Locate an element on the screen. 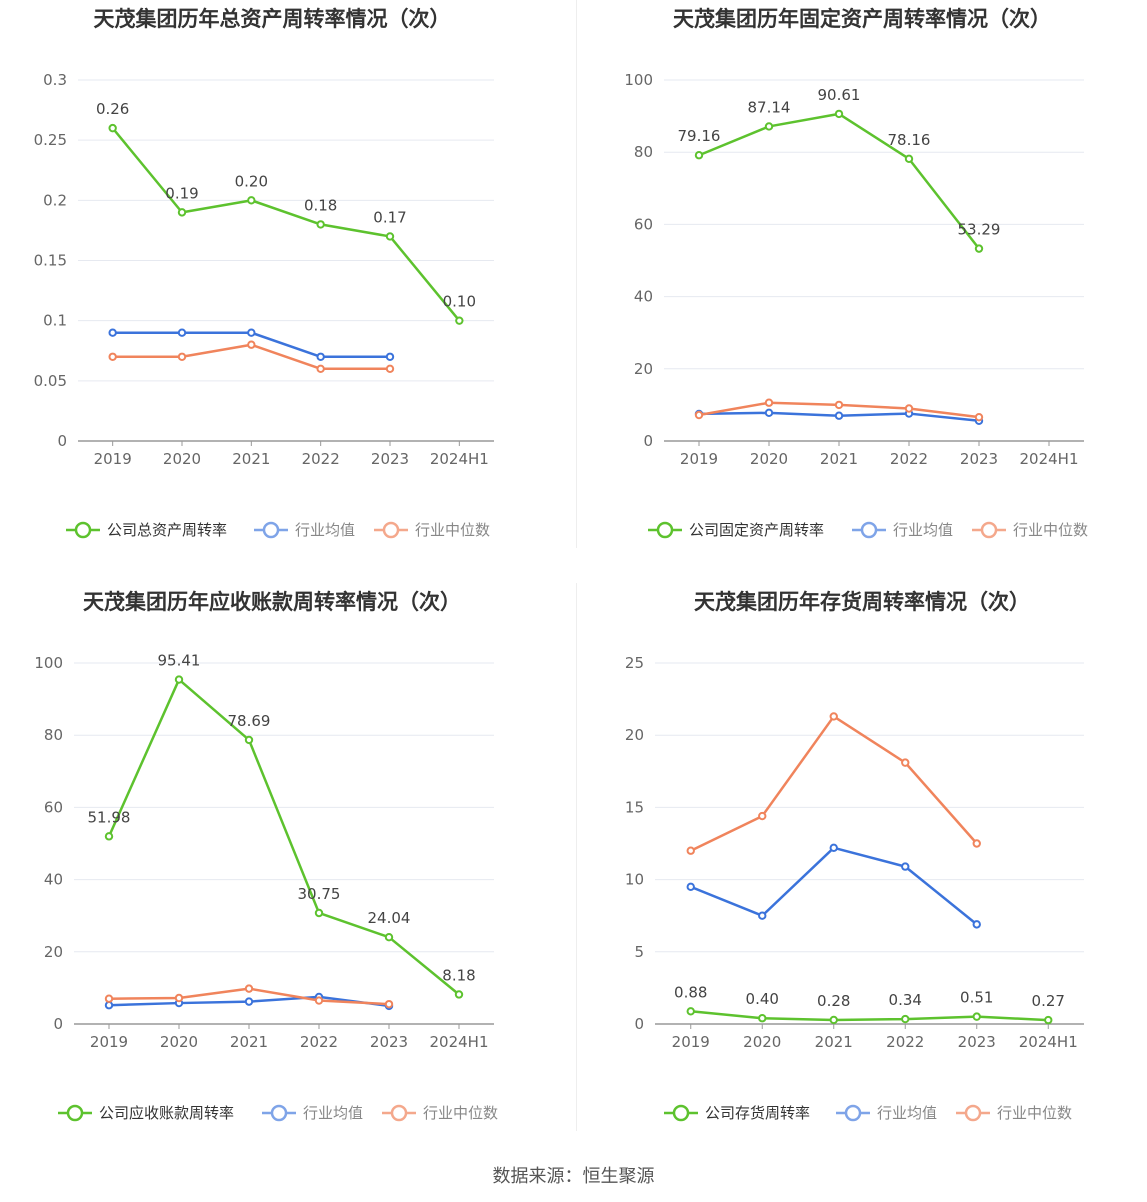 Image resolution: width=1147 pixels, height=1202 pixels. chart-title: 天茂集团历年总资产周转率情况（次） is located at coordinates (272, 19).